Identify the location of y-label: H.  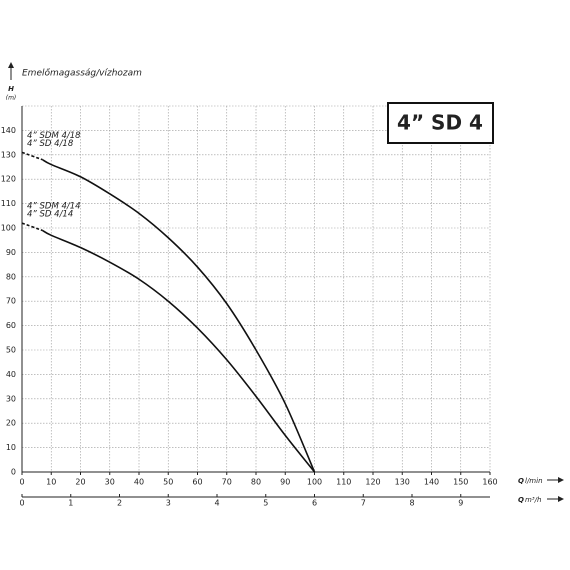
(11, 89).